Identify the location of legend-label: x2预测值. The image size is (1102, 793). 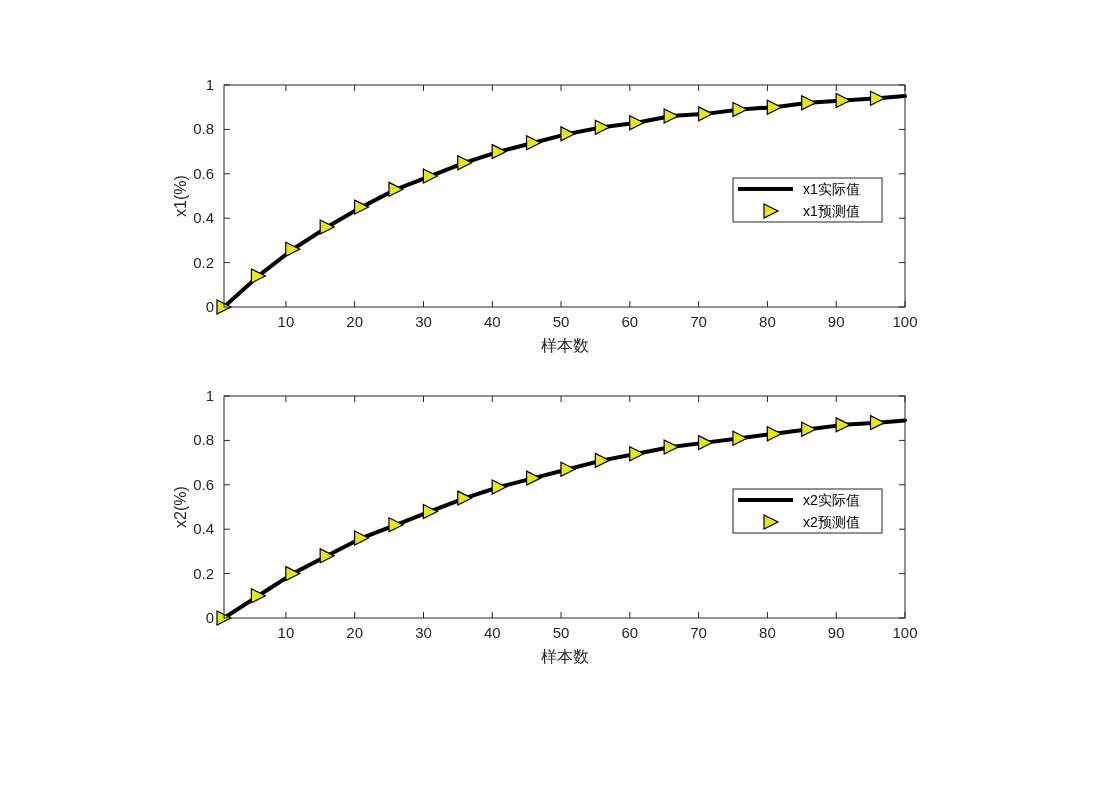
(831, 522).